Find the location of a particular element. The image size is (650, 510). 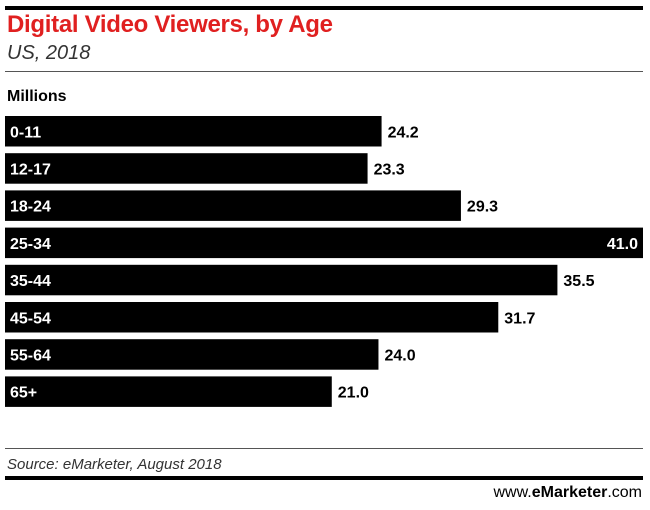

bar-group: 12-17 23.3 is located at coordinates (205, 168).